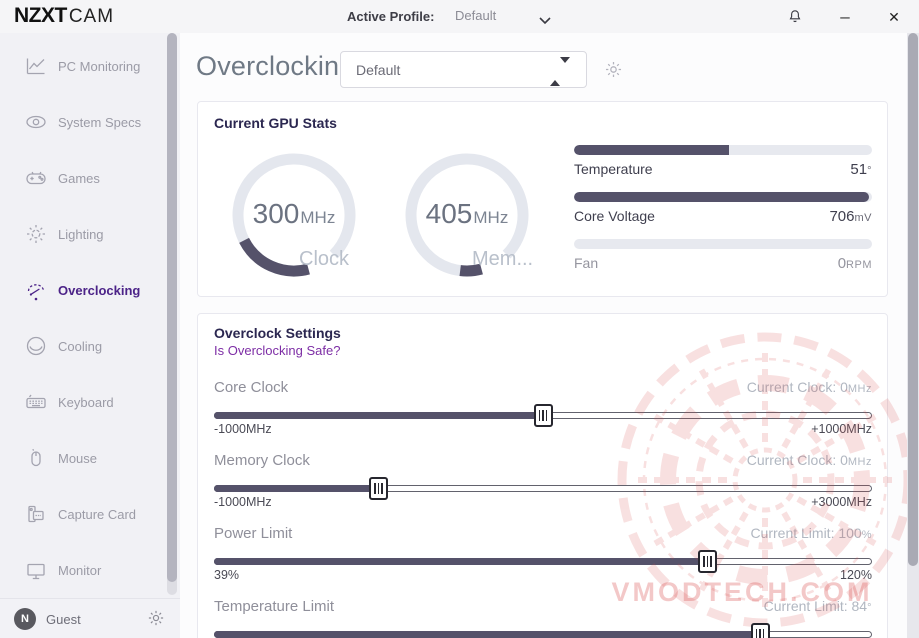  What do you see at coordinates (560, 71) in the screenshot?
I see `select-up-down-icon` at bounding box center [560, 71].